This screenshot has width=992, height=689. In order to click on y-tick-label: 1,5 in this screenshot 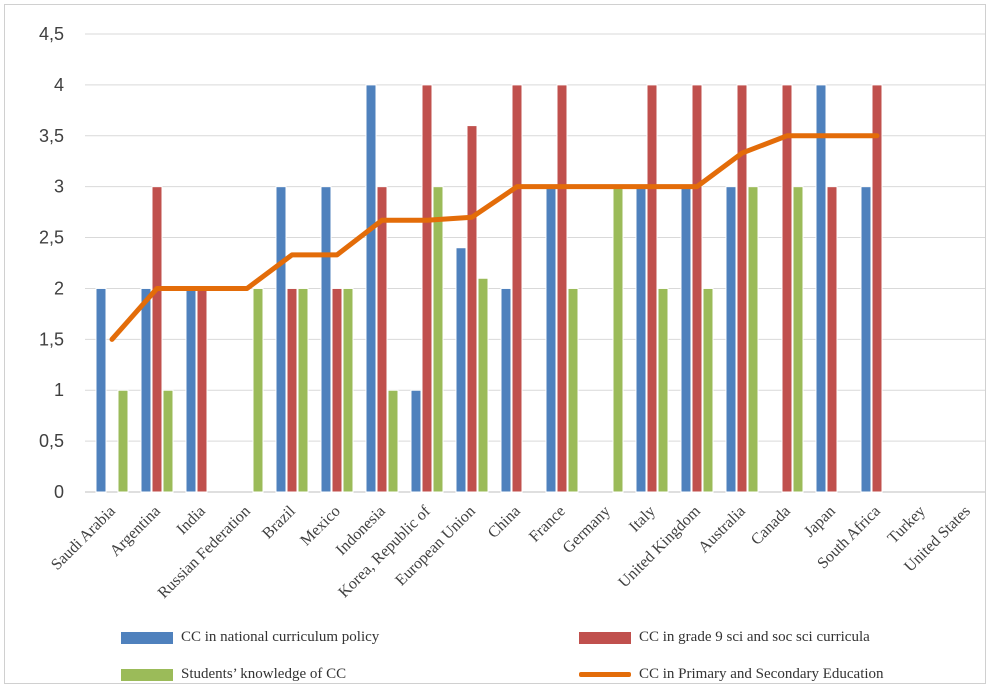, I will do `click(51, 339)`.